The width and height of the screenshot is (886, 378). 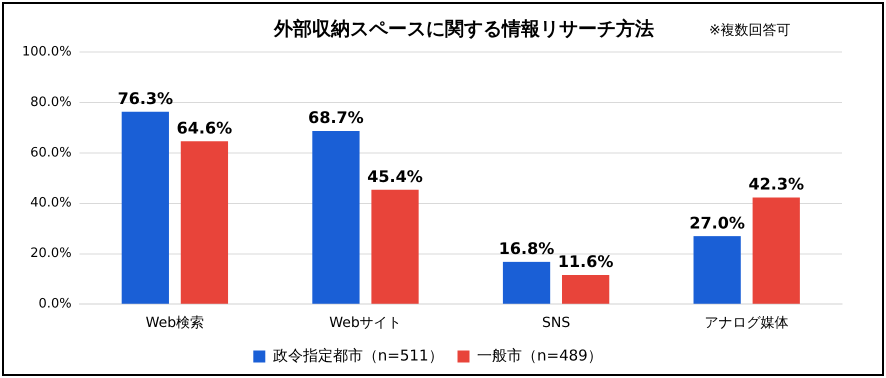 I want to click on chart-title: 外部収納スペースに関する情報リサーチ方法, so click(x=463, y=29).